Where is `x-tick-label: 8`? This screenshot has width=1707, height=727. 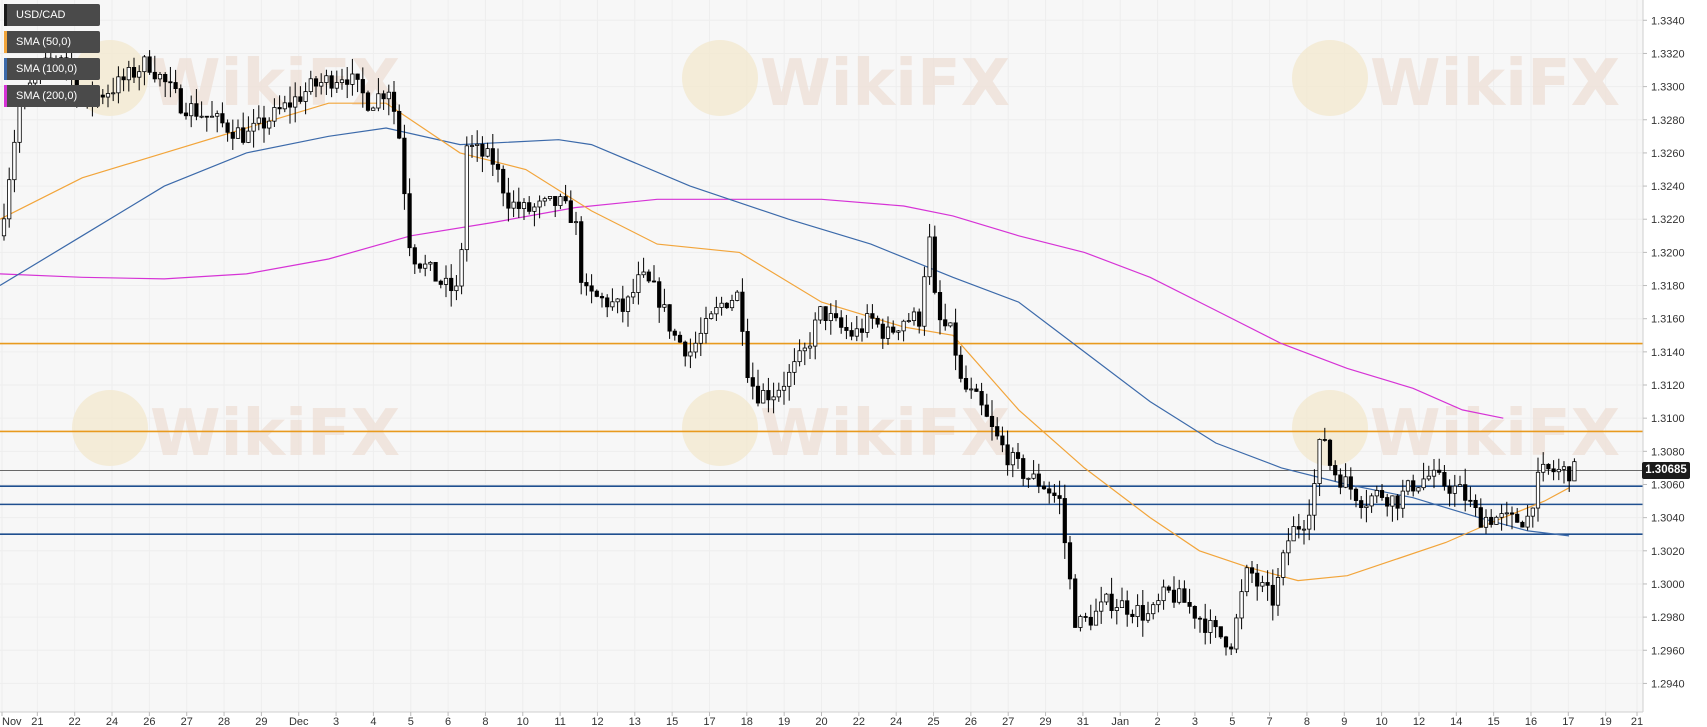 x-tick-label: 8 is located at coordinates (485, 721).